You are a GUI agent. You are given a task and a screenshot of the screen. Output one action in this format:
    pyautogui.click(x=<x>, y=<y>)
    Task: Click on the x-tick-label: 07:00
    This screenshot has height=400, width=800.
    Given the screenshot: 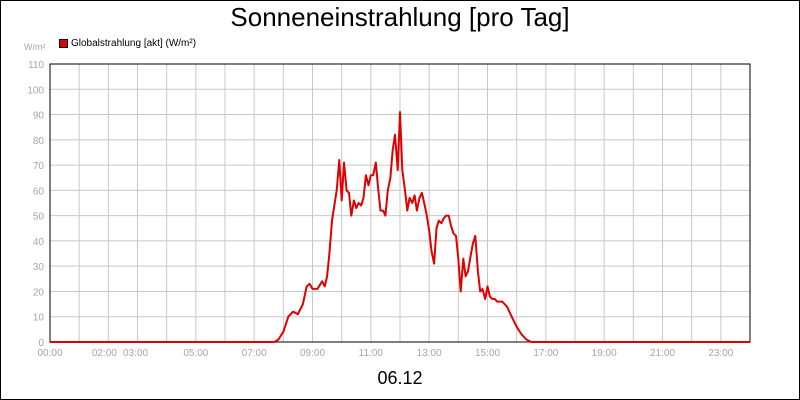 What is the action you would take?
    pyautogui.click(x=254, y=353)
    